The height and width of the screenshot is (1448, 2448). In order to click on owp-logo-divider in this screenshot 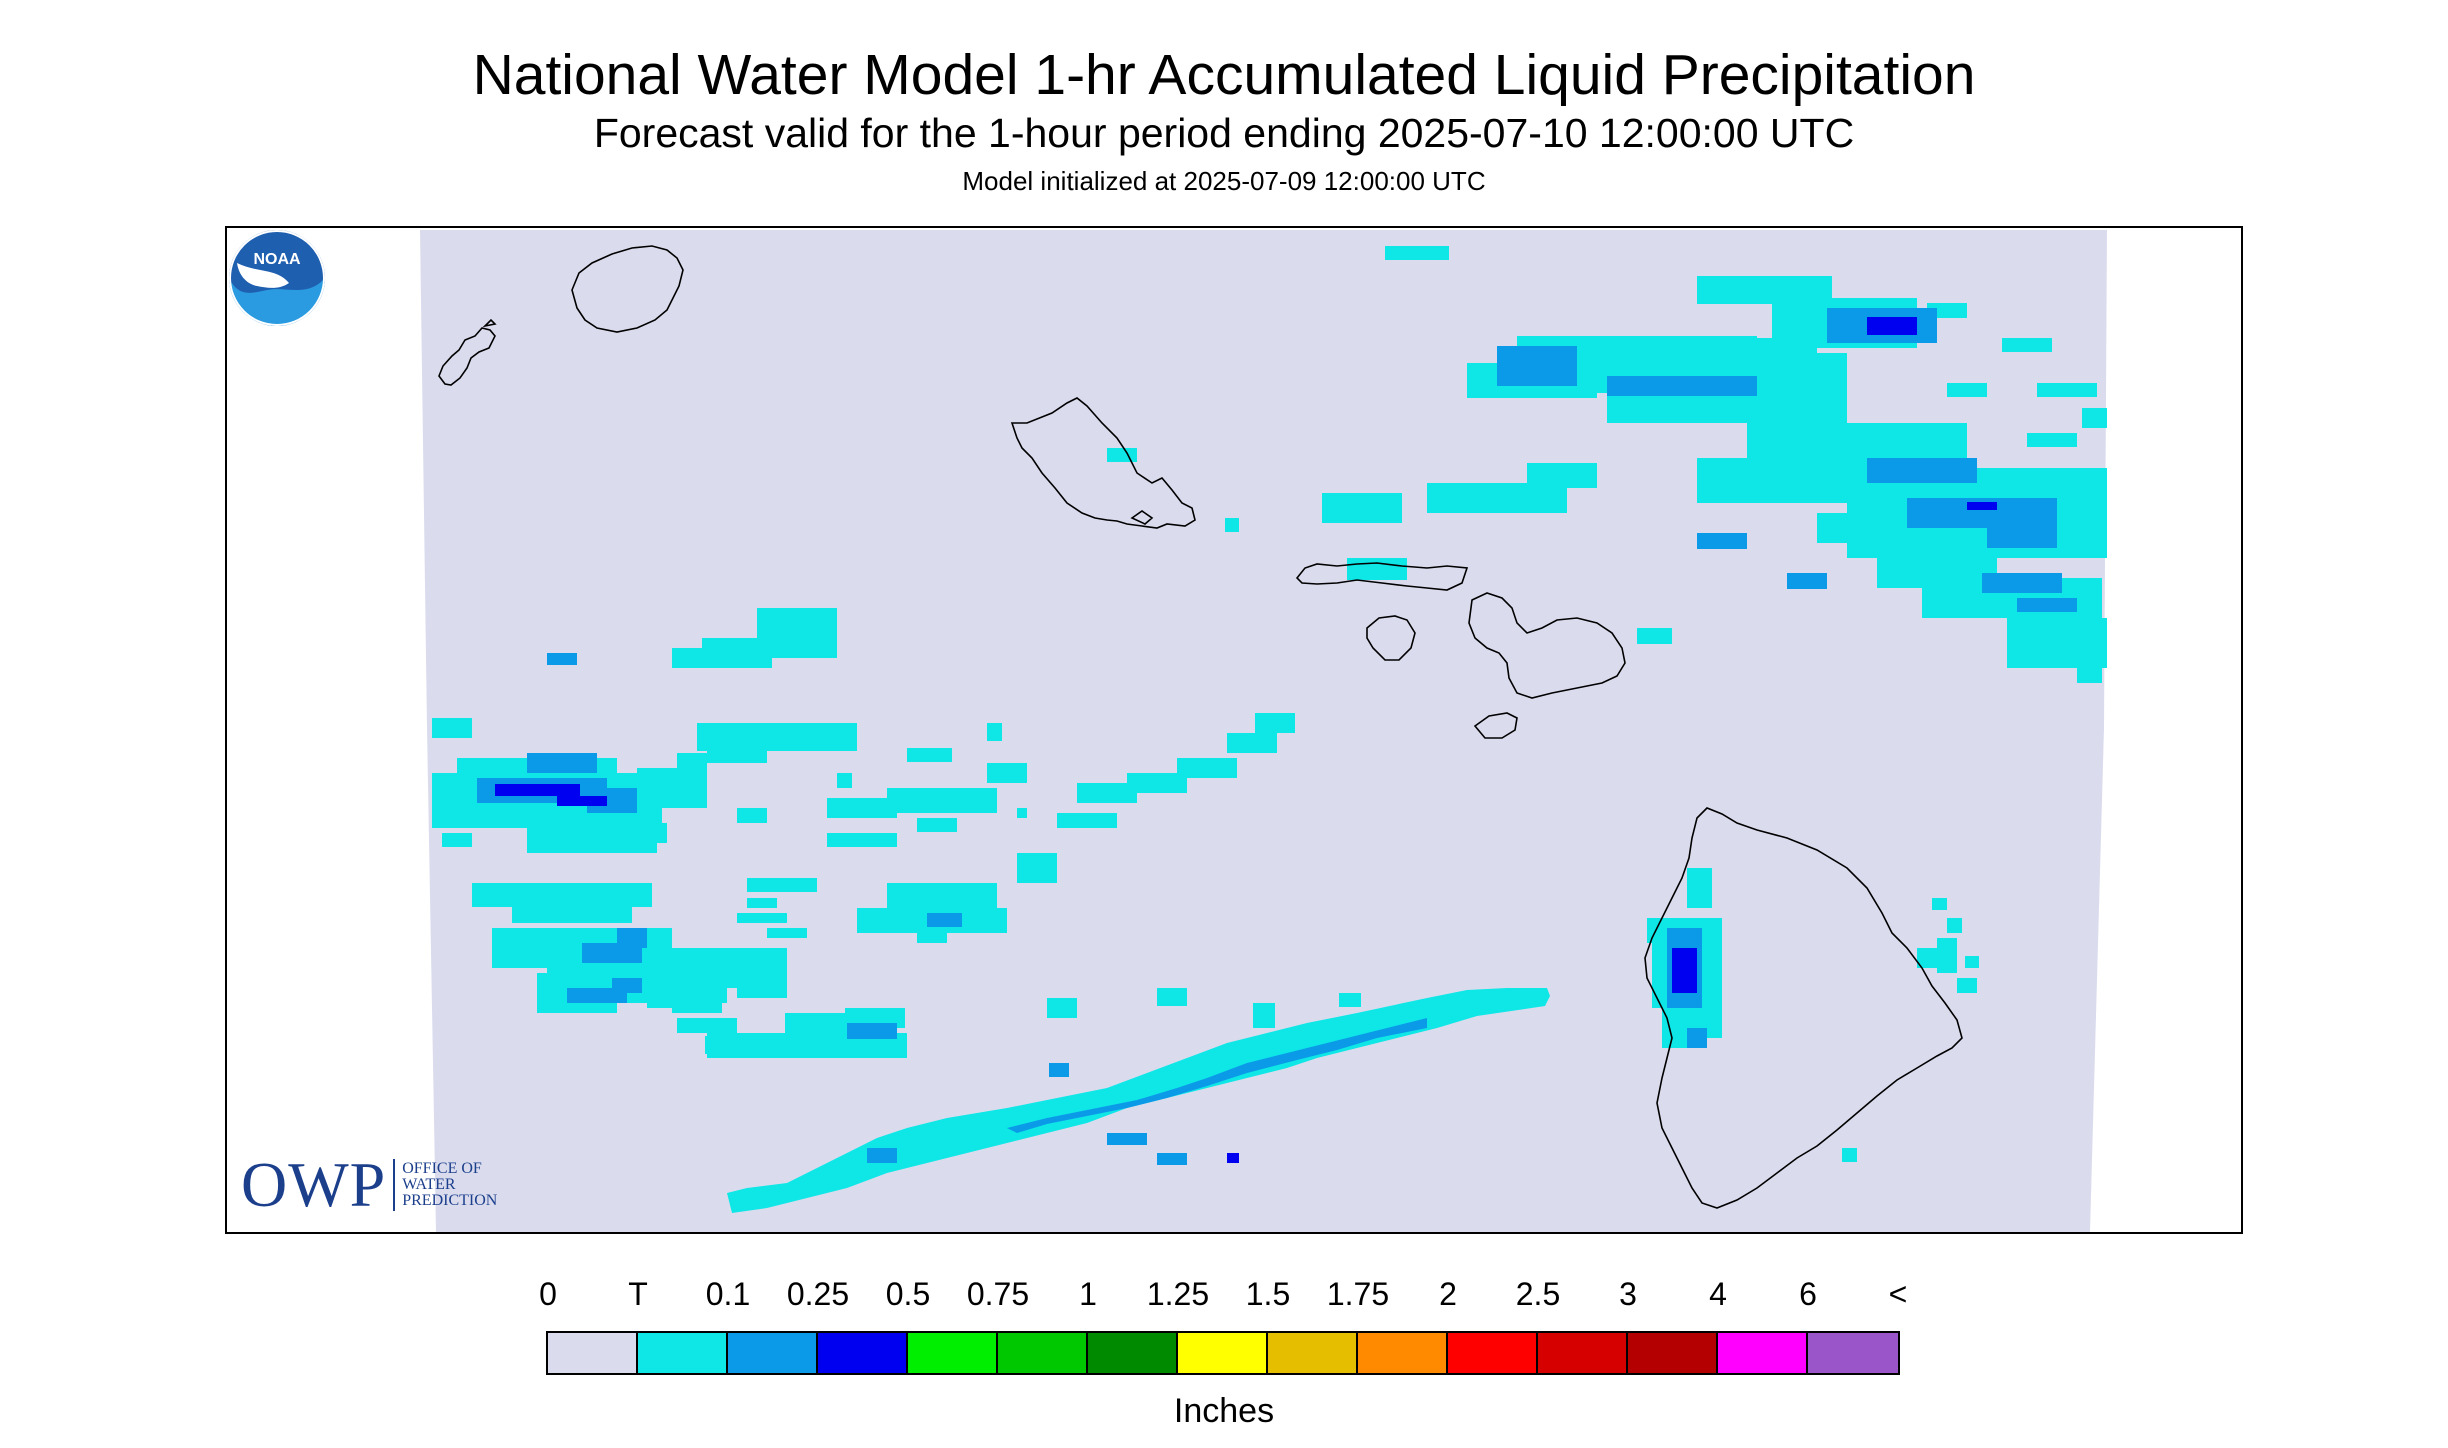, I will do `click(394, 1185)`.